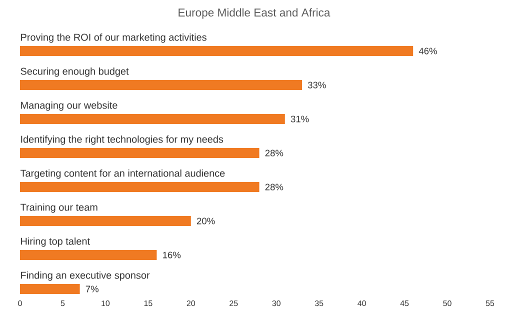 The height and width of the screenshot is (321, 508). I want to click on y-tick-label: Managing our website, so click(69, 106).